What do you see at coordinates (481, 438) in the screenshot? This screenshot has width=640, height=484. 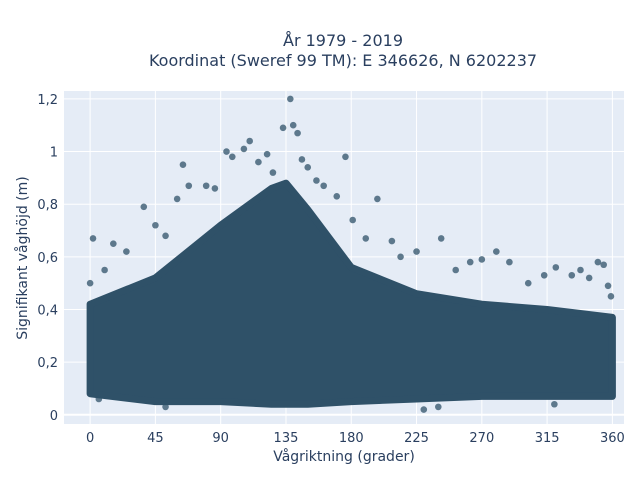 I see `x-tick-label: 270` at bounding box center [481, 438].